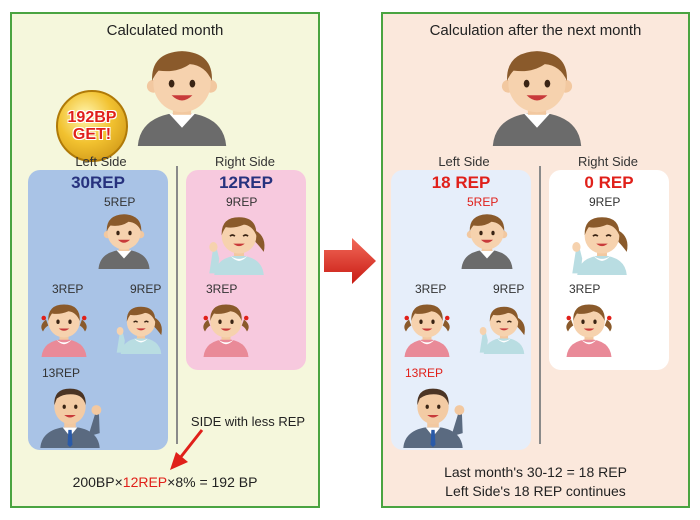  I want to click on panel-title: Calculation after the next month, so click(535, 30).